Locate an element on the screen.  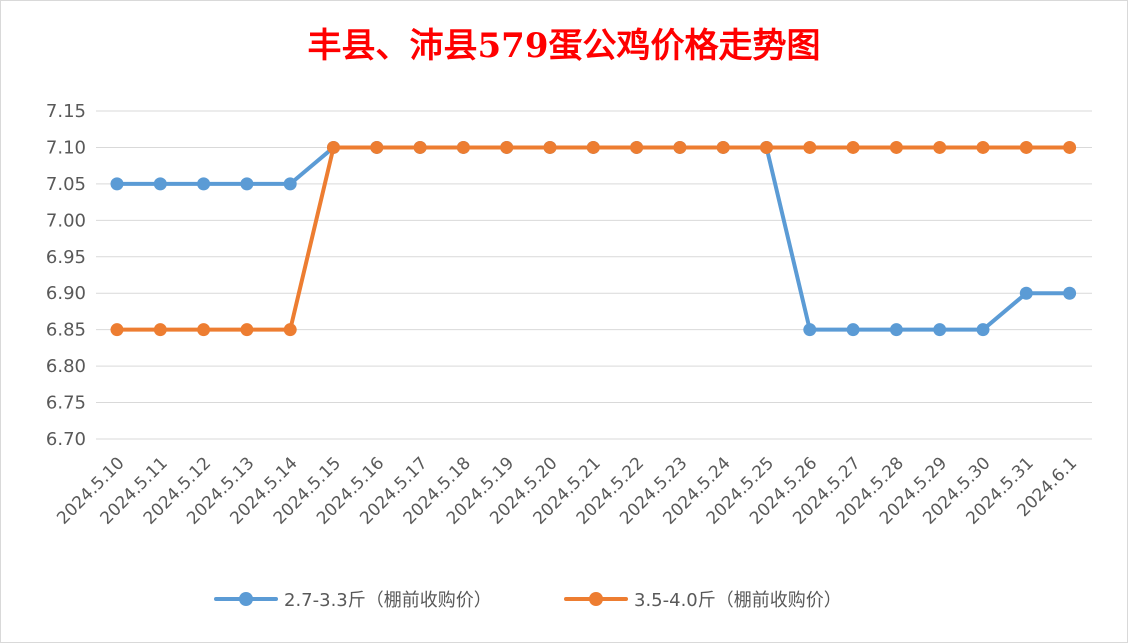
y-tick-label: 7.05 is located at coordinates (66, 184).